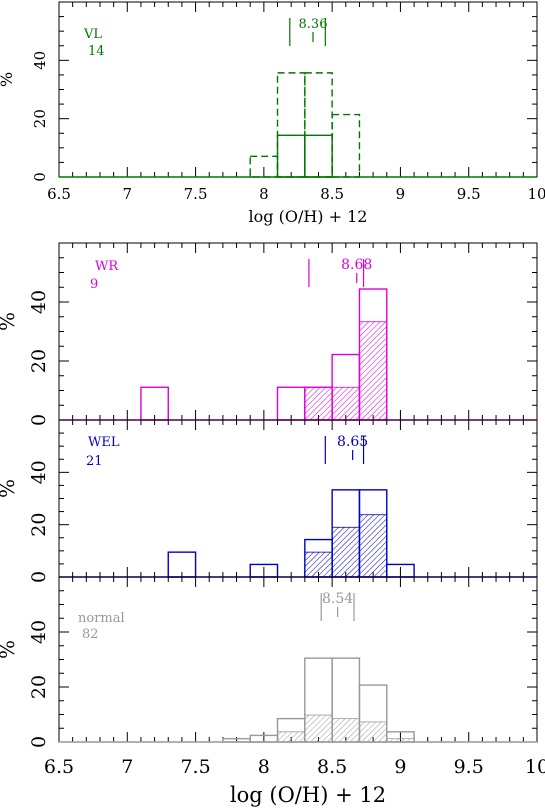 The width and height of the screenshot is (545, 811). Describe the element at coordinates (107, 266) in the screenshot. I see `sample-label: WR` at that location.